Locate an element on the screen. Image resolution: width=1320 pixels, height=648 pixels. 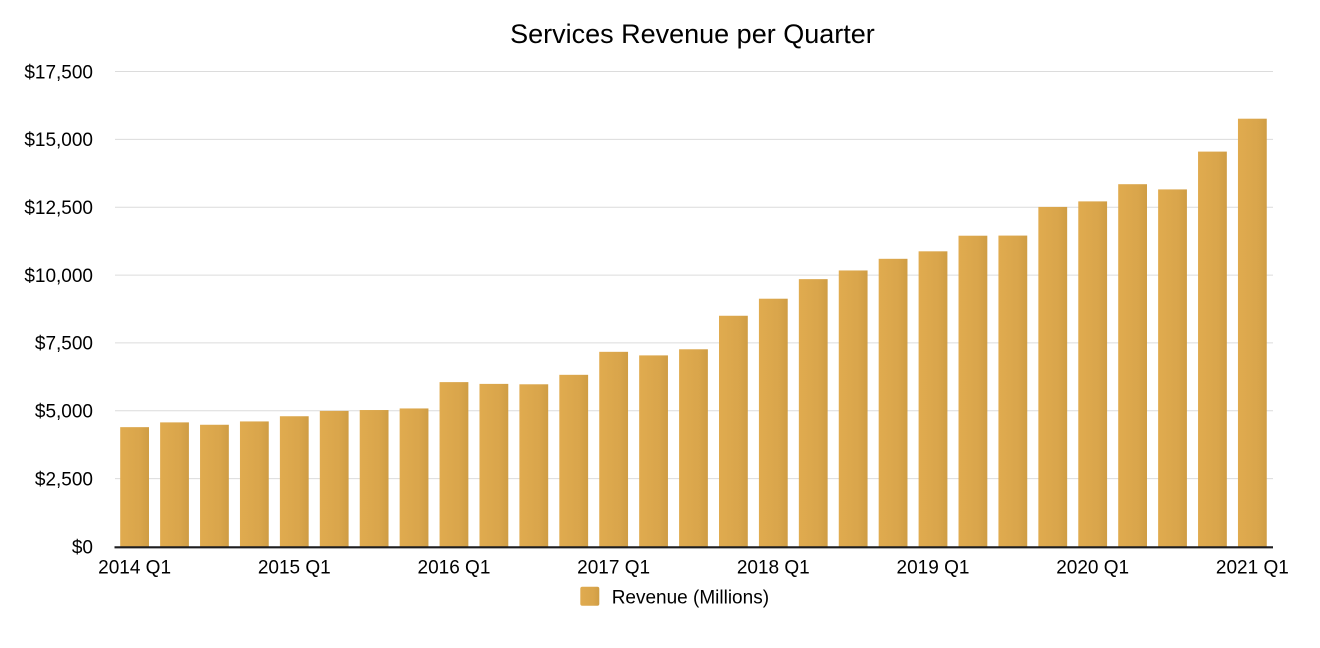
svg-text: $5,000 is located at coordinates (64, 412).